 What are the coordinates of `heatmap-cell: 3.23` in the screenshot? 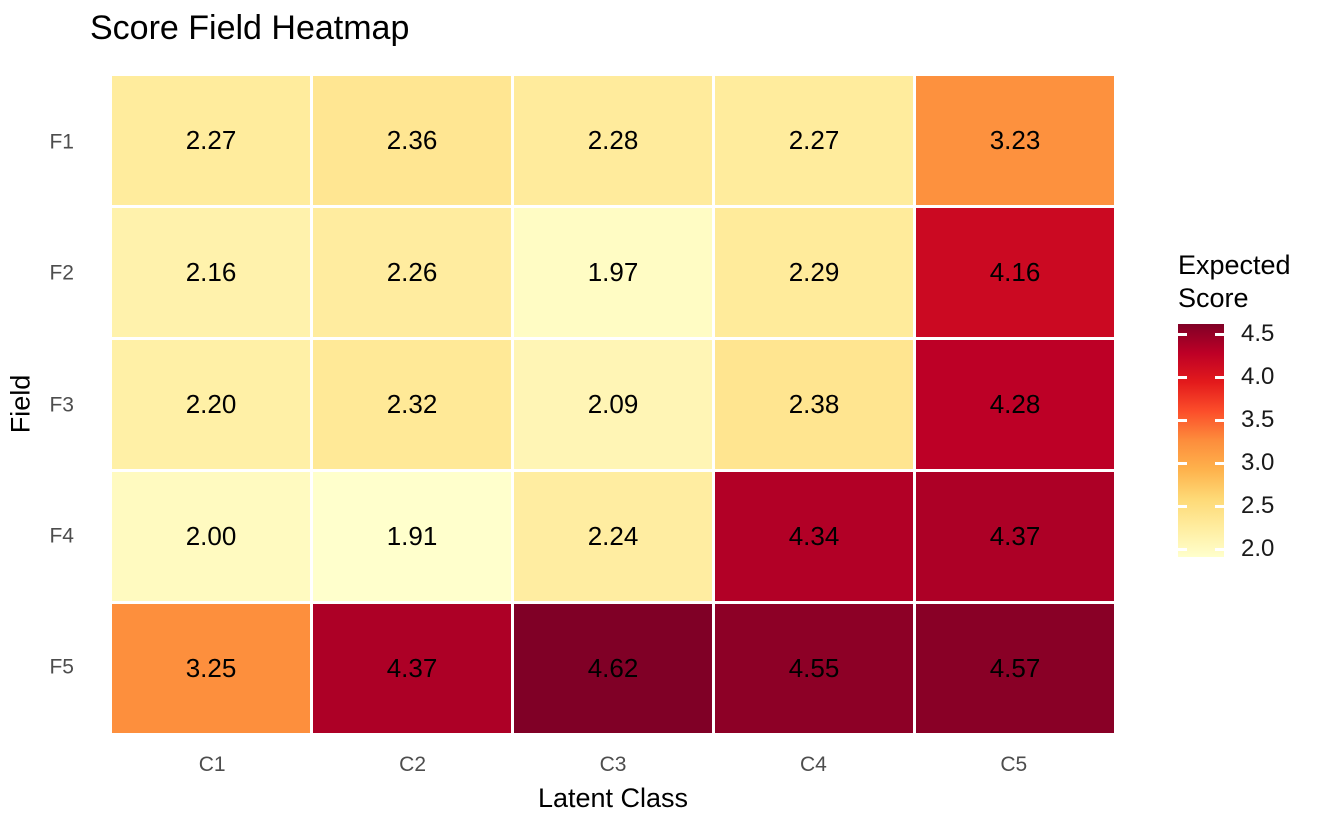 It's located at (1015, 140).